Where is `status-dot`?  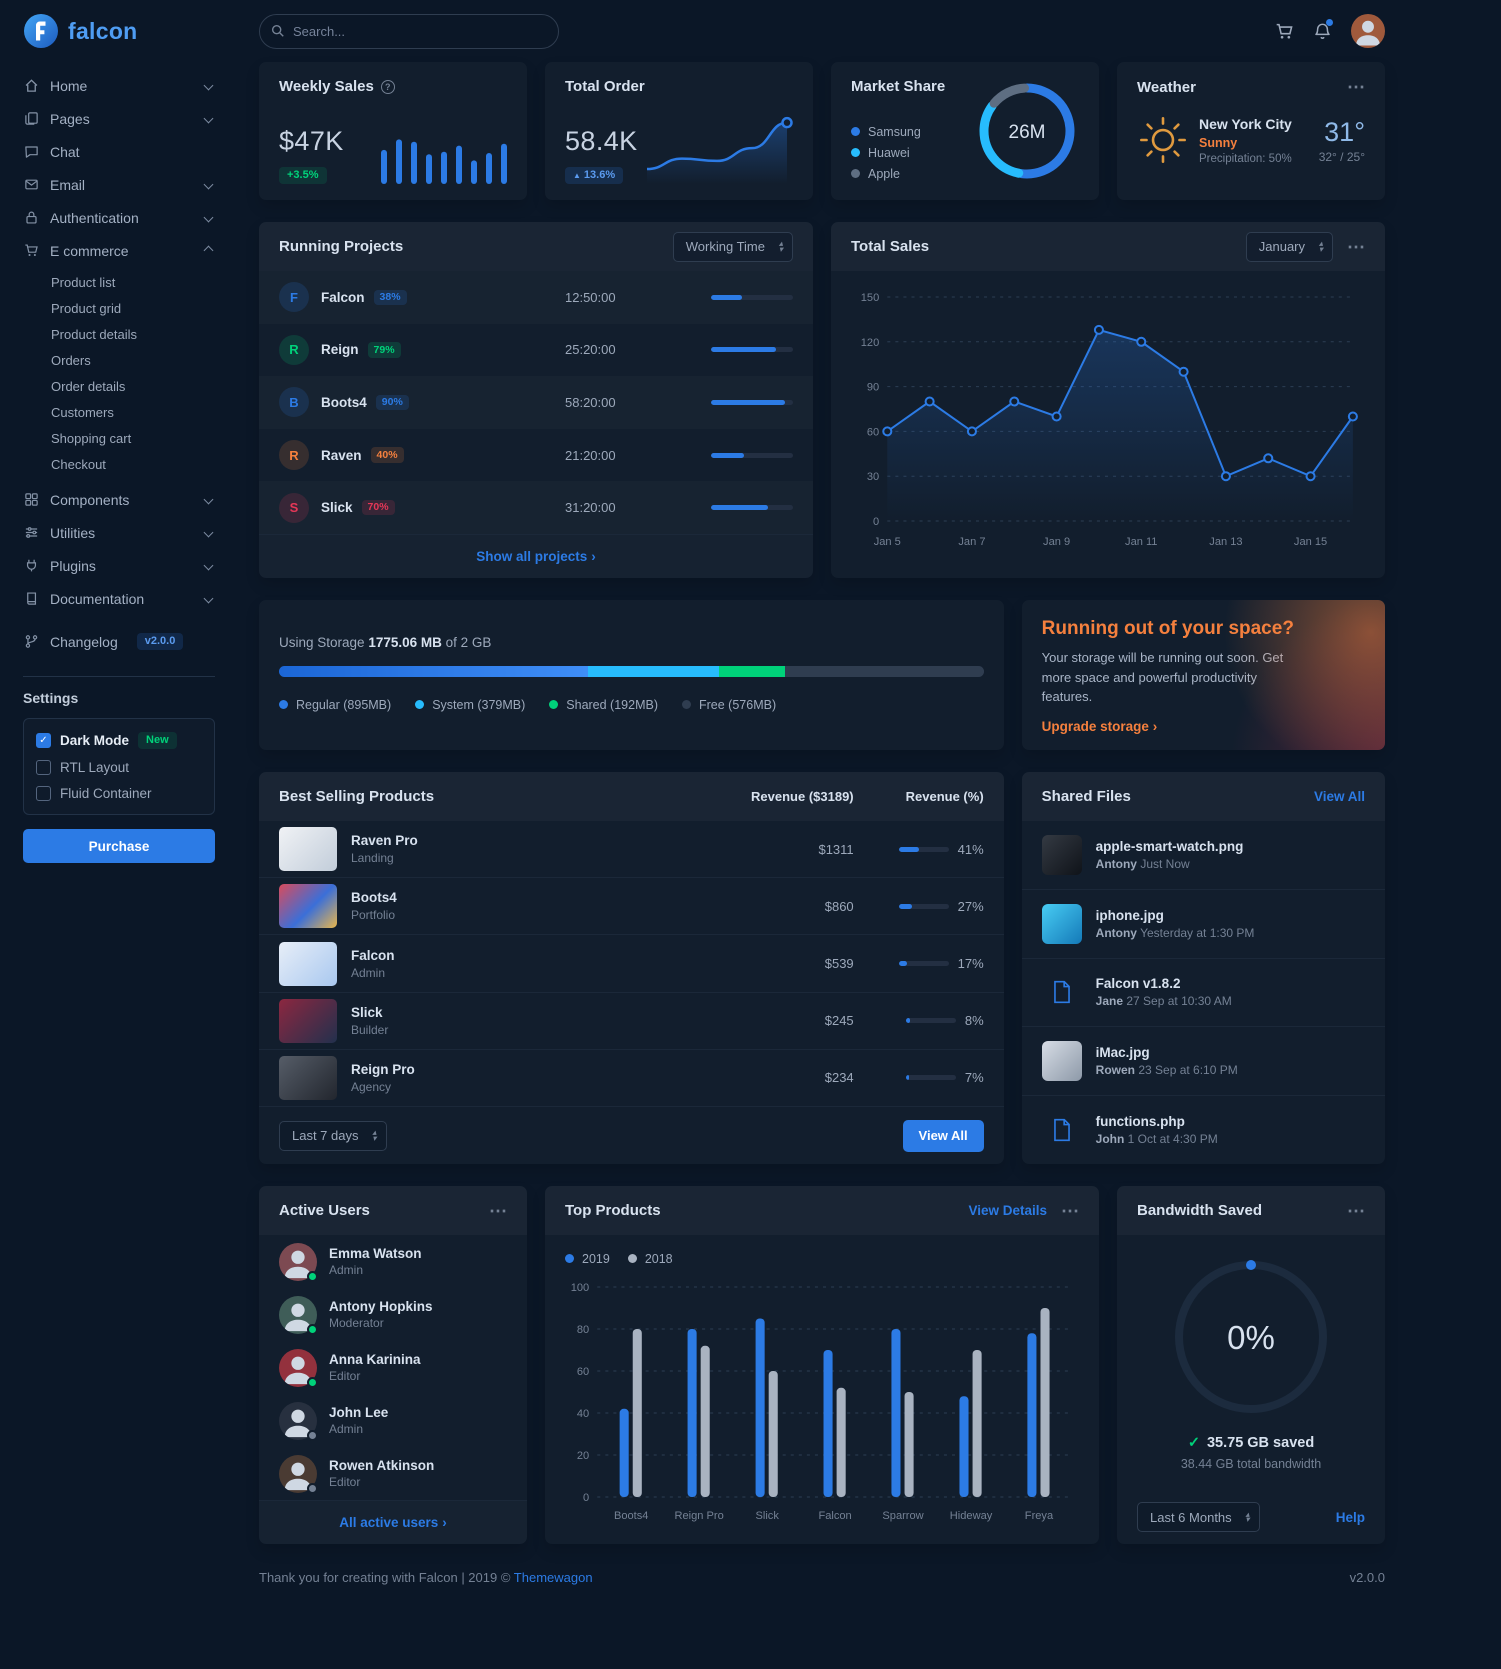
status-dot is located at coordinates (312, 1435).